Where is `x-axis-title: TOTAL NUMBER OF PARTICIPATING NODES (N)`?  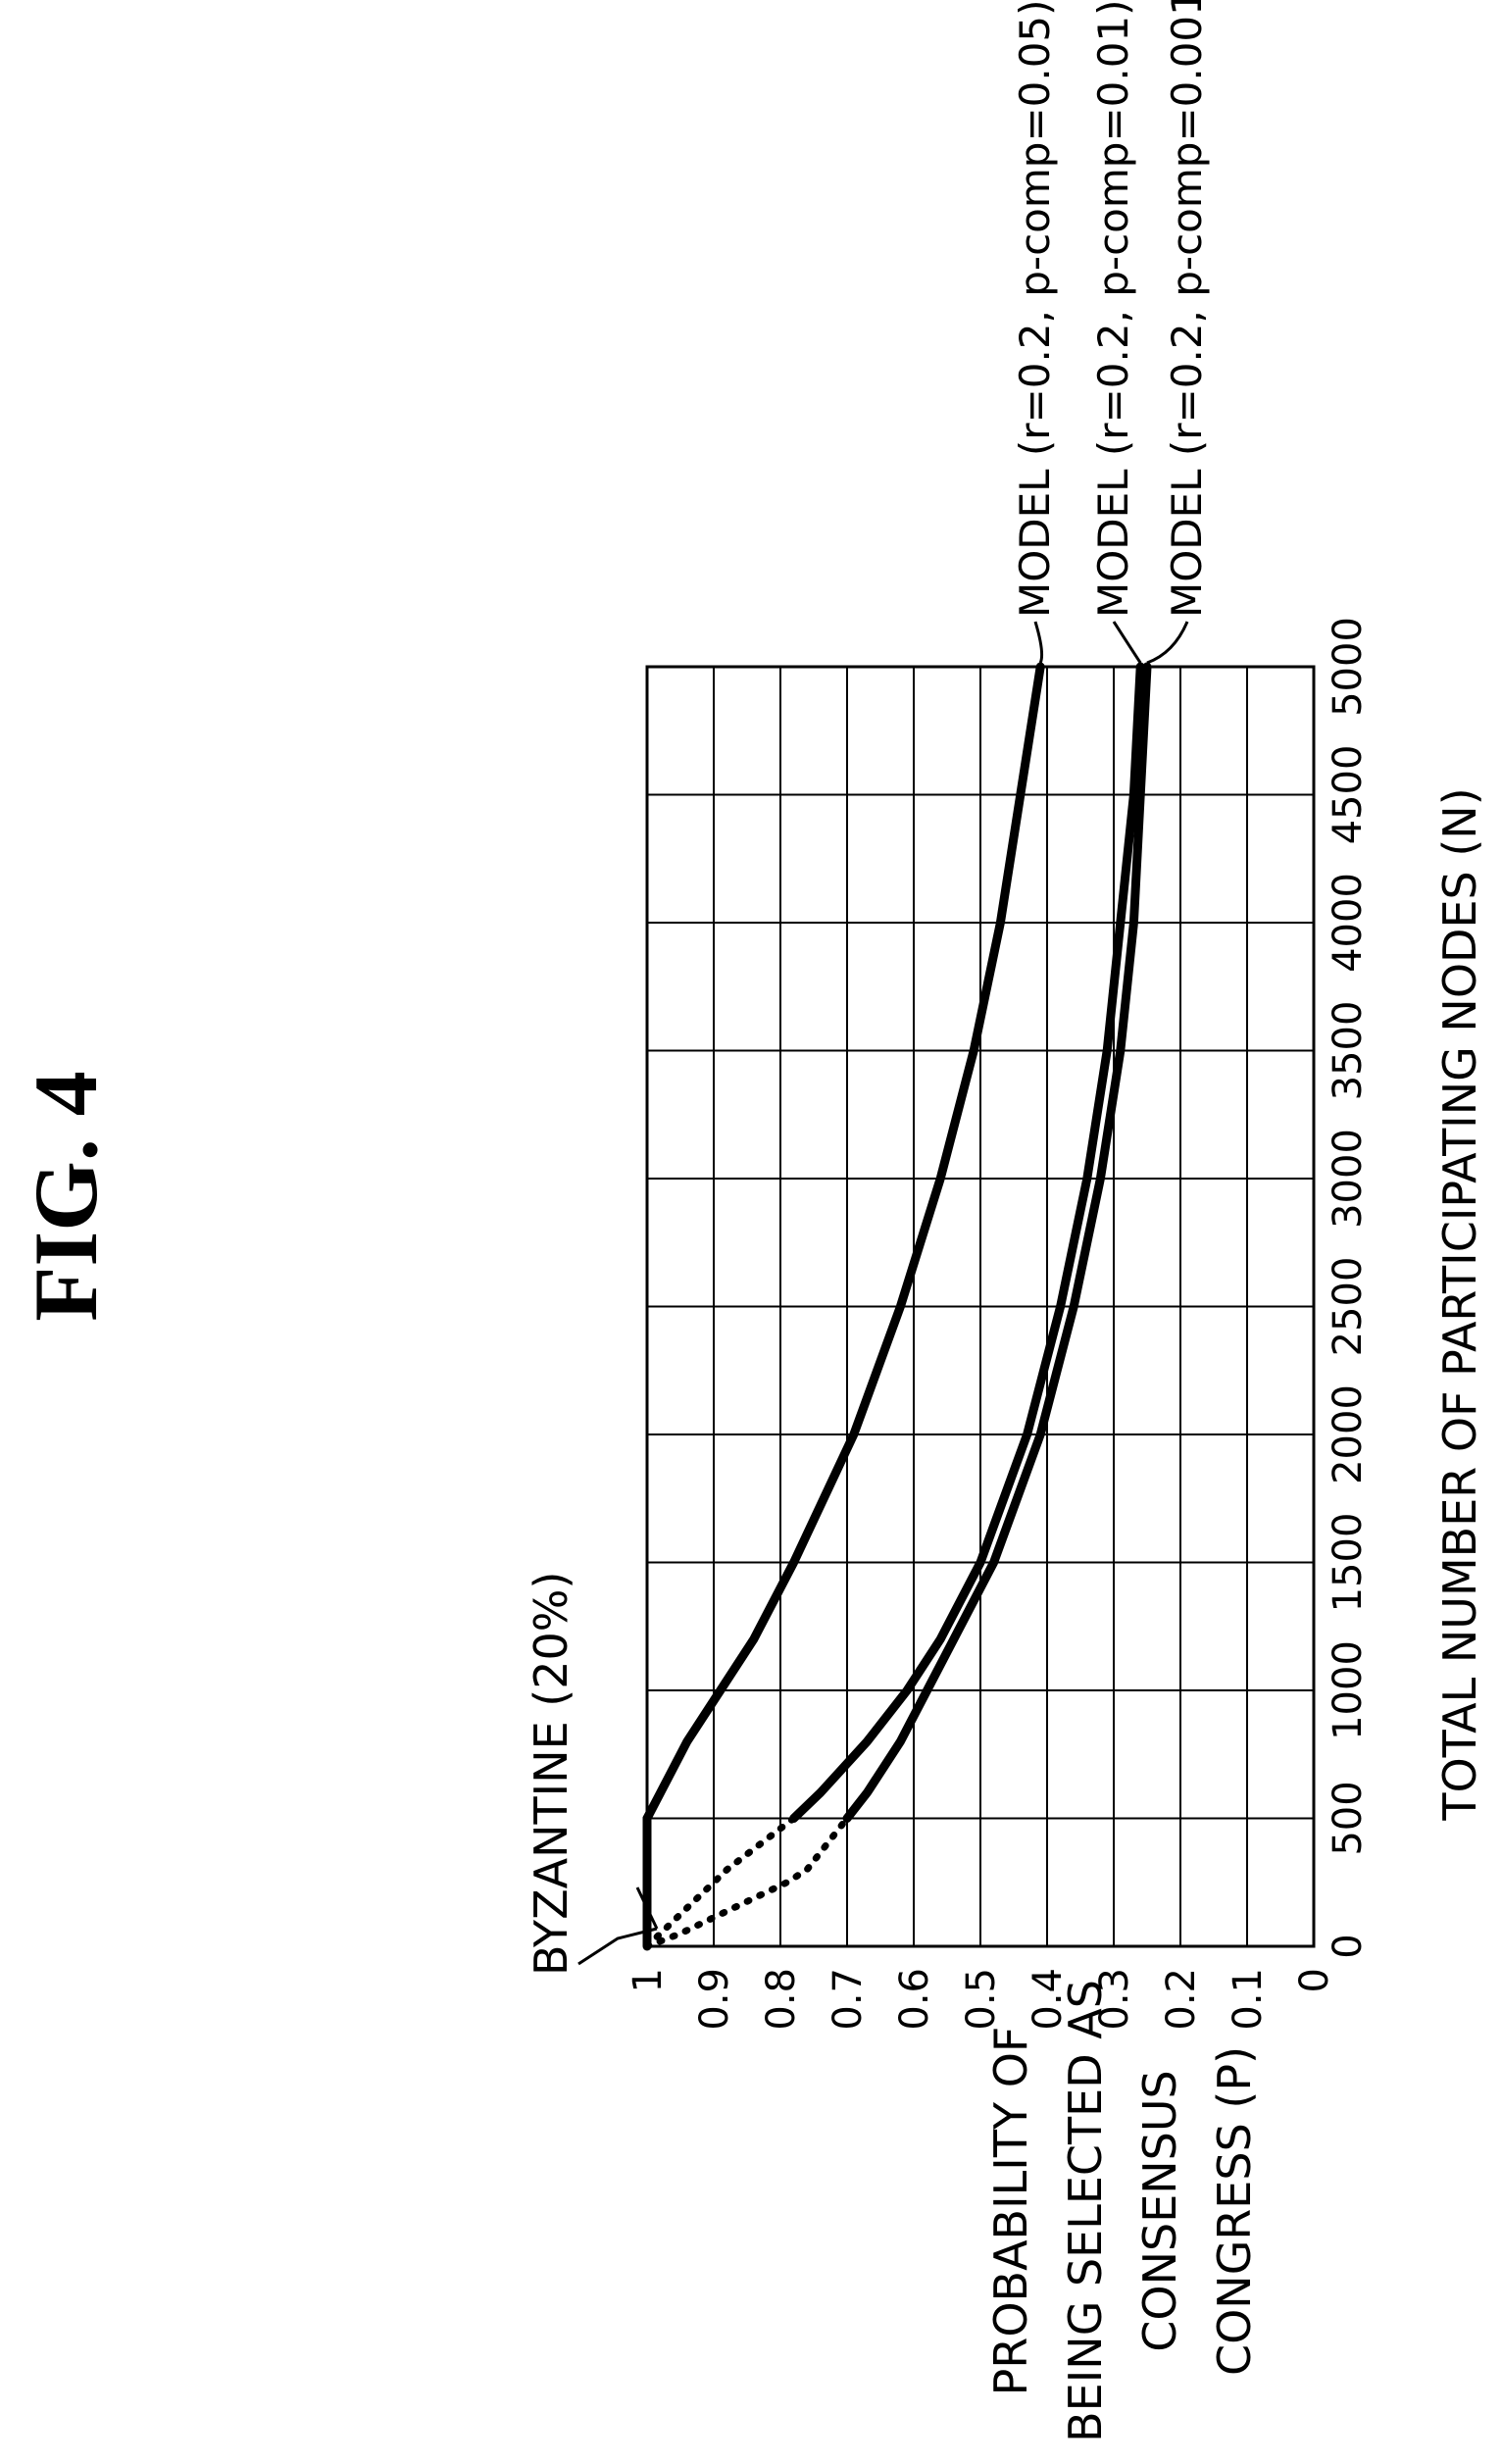 x-axis-title: TOTAL NUMBER OF PARTICIPATING NODES (N) is located at coordinates (1459, 1304).